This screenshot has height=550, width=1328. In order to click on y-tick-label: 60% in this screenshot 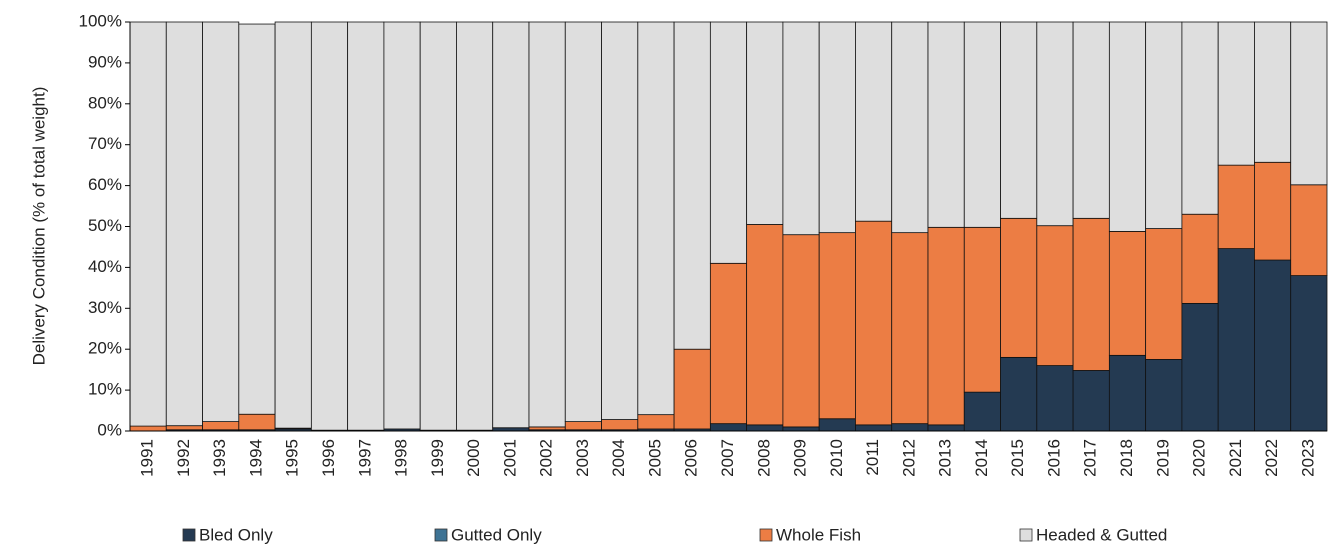, I will do `click(105, 184)`.